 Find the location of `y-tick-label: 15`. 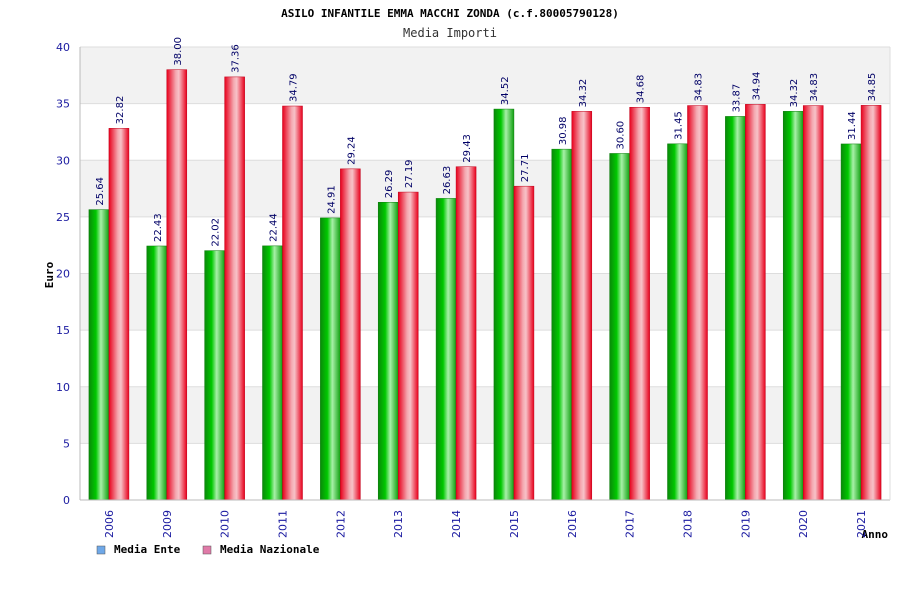

y-tick-label: 15 is located at coordinates (63, 330).